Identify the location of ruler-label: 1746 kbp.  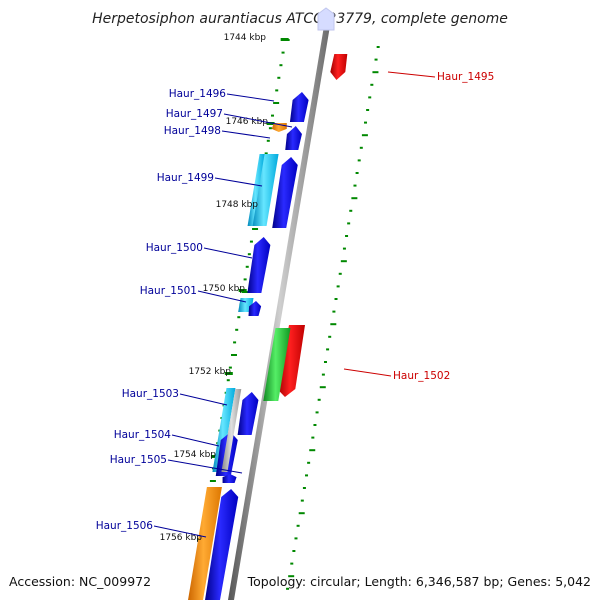
(247, 122).